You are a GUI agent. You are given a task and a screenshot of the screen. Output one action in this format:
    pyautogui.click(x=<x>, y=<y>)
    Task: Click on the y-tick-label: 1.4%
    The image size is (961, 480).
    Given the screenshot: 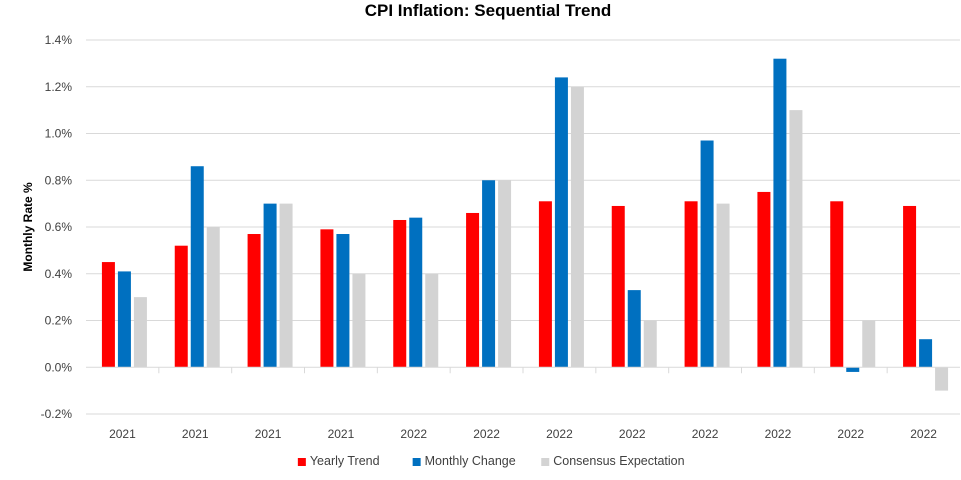 What is the action you would take?
    pyautogui.click(x=59, y=40)
    